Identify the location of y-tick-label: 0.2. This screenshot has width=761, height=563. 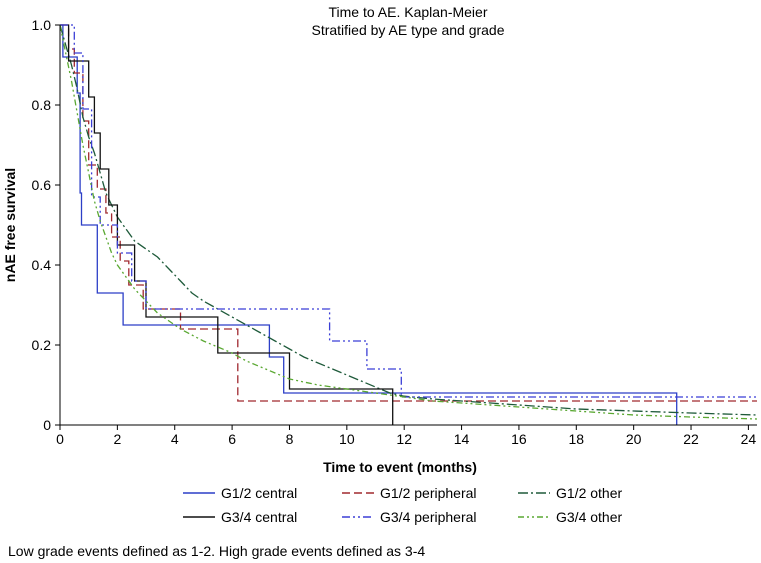
(42, 345).